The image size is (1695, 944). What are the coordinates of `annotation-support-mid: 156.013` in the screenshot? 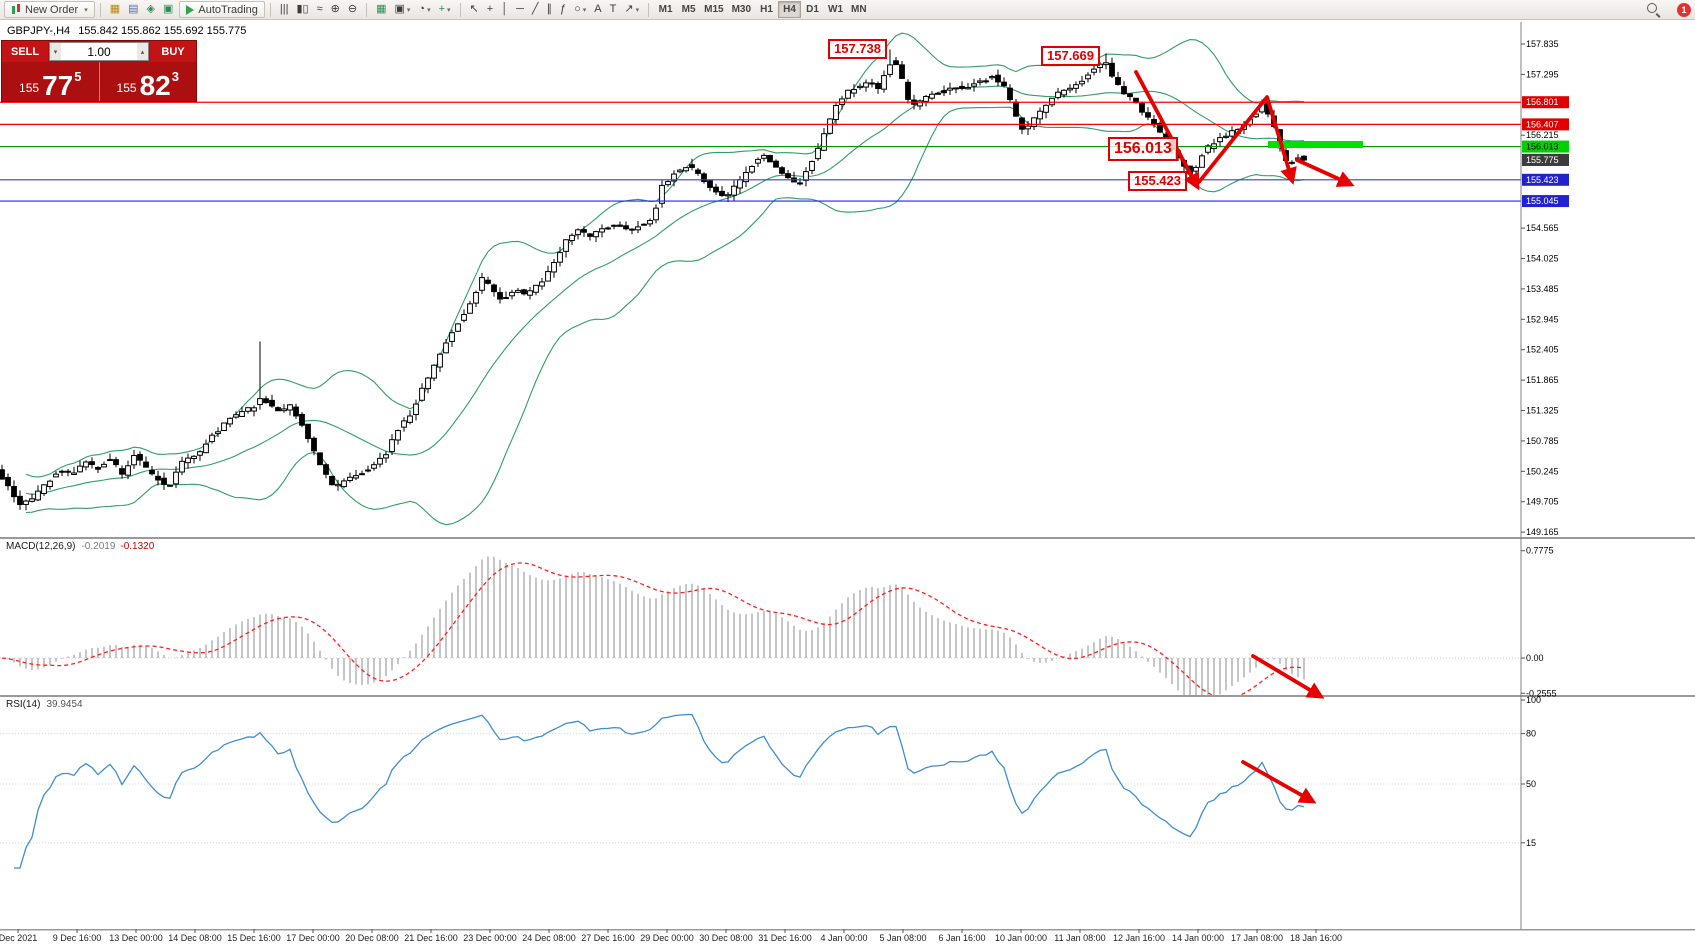 It's located at (1143, 149).